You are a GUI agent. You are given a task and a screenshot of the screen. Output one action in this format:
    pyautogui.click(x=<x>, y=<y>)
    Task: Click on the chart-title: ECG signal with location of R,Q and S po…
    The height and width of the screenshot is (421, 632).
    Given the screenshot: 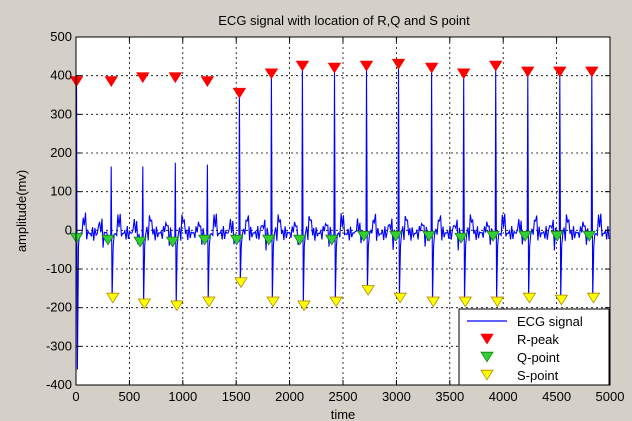 What is the action you would take?
    pyautogui.click(x=344, y=20)
    